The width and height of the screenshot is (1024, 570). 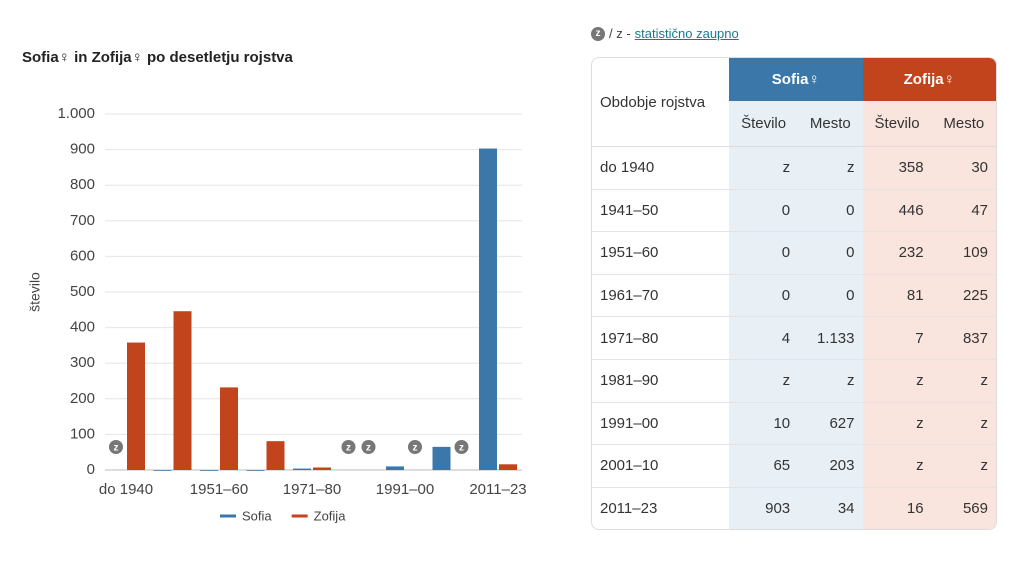 What do you see at coordinates (764, 508) in the screenshot?
I see `cell: 903` at bounding box center [764, 508].